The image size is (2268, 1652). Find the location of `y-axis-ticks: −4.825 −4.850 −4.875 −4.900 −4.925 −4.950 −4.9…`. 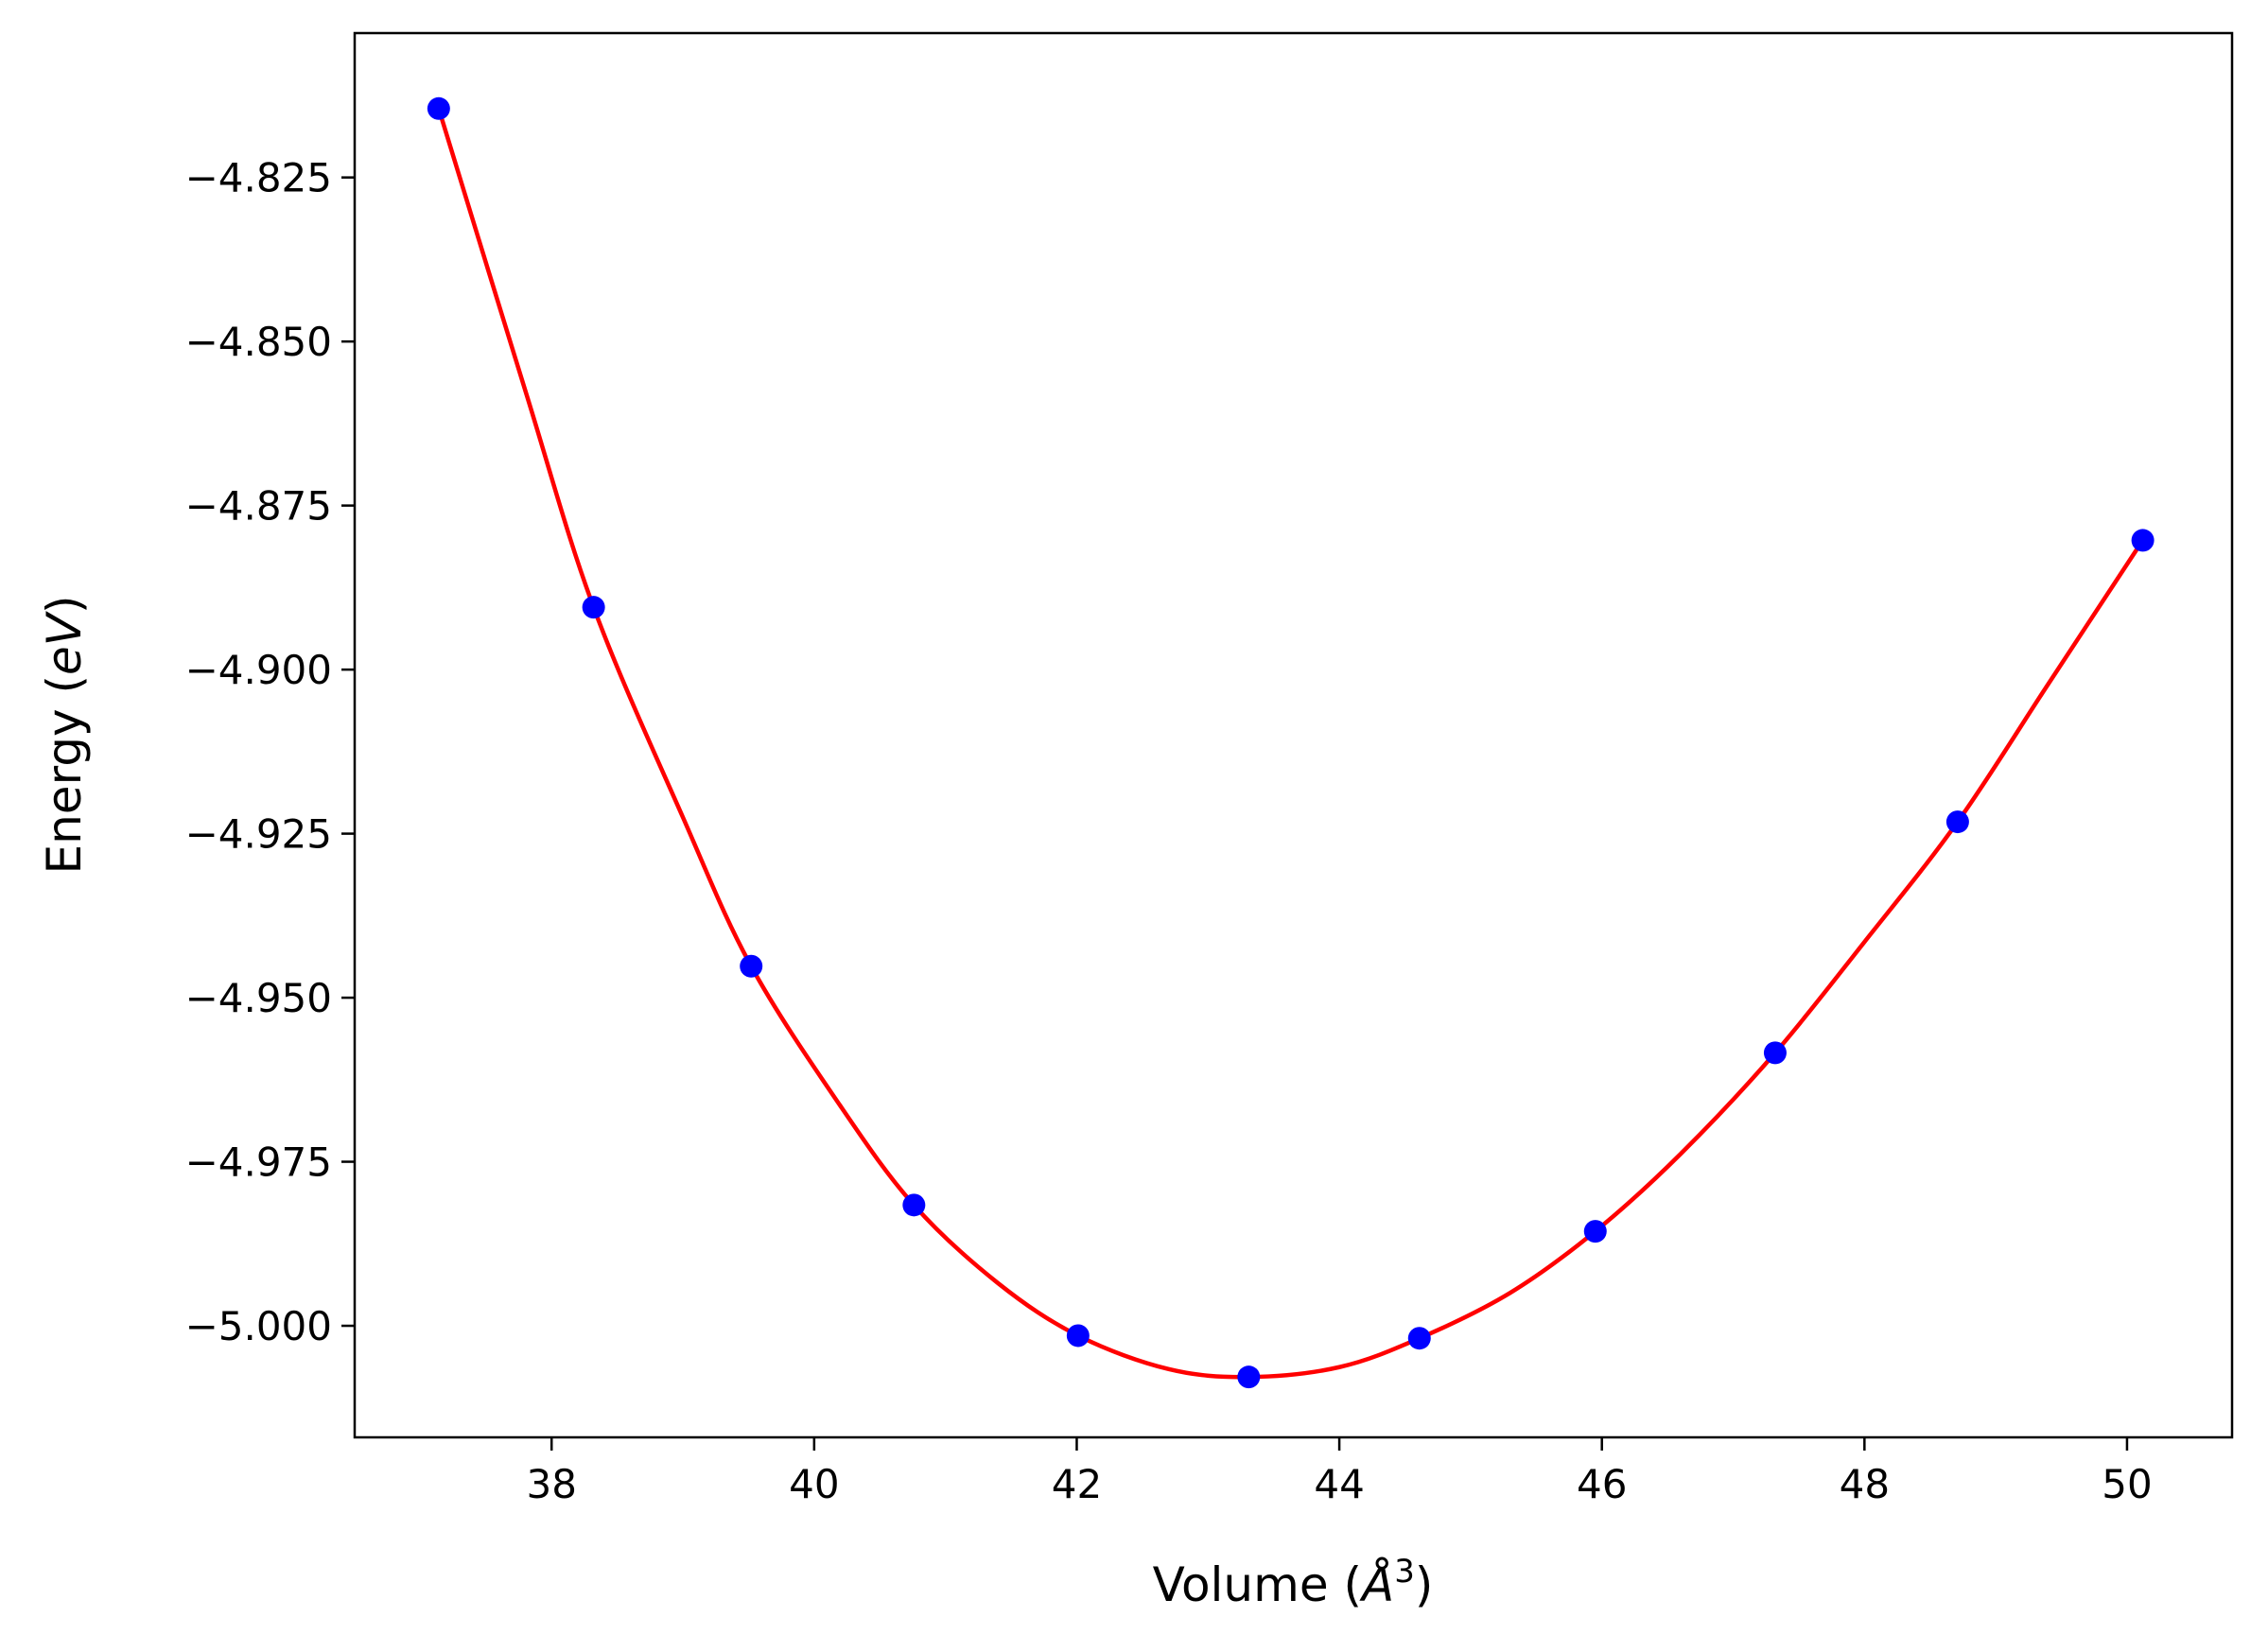

y-axis-ticks: −4.825 −4.850 −4.875 −4.900 −4.925 −4.950 −4.9… is located at coordinates (270, 752).